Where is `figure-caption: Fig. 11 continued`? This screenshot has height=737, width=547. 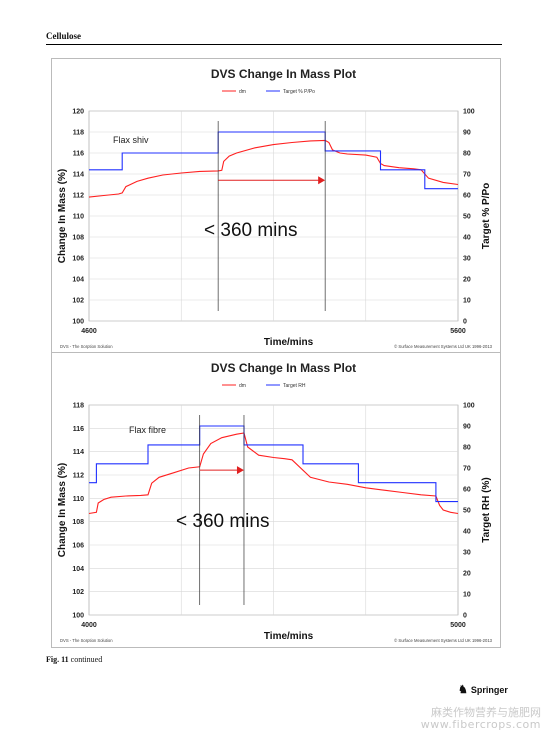 figure-caption: Fig. 11 continued is located at coordinates (74, 659).